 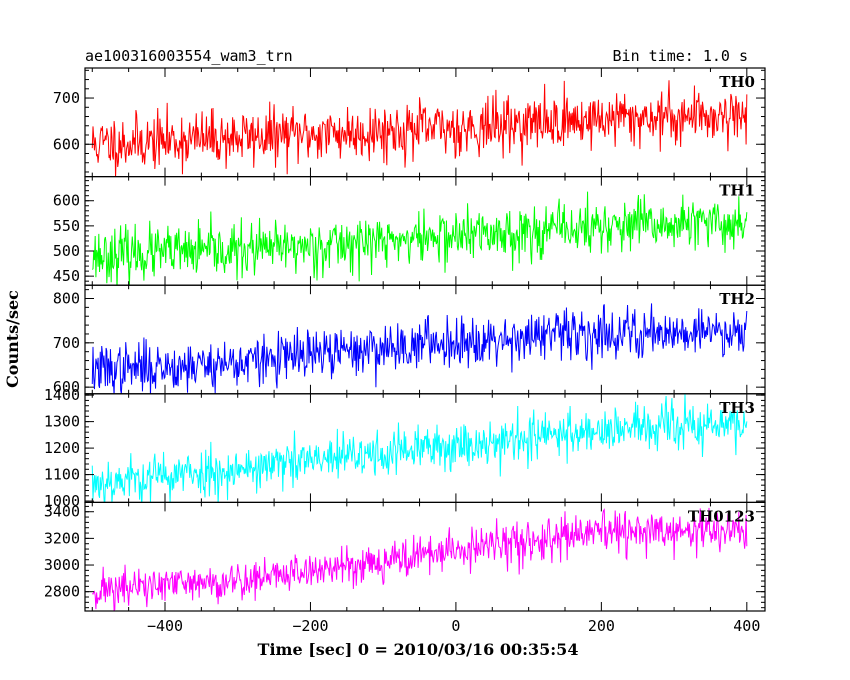 I want to click on x-tick-label: 200, so click(x=601, y=626).